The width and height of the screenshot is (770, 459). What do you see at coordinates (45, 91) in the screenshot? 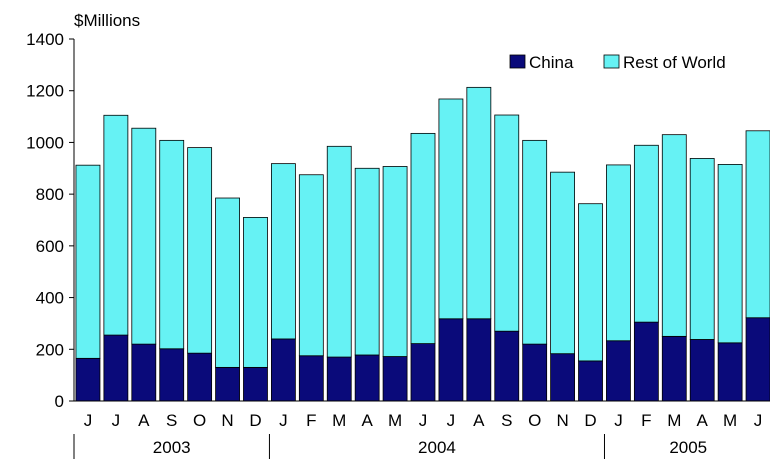
I see `y-tick-label: 1200` at bounding box center [45, 91].